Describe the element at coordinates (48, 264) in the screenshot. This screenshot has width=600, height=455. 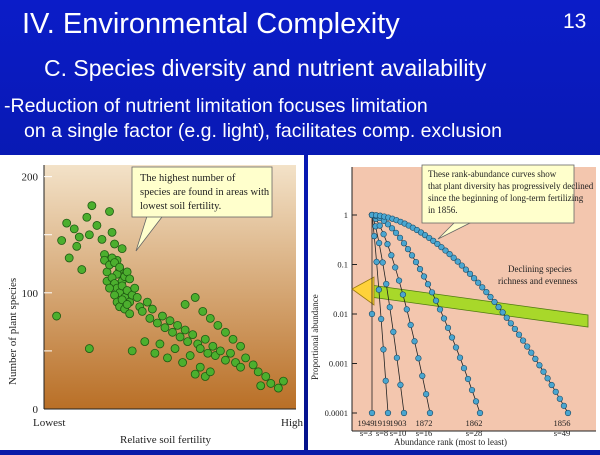
I see `y-grid` at that location.